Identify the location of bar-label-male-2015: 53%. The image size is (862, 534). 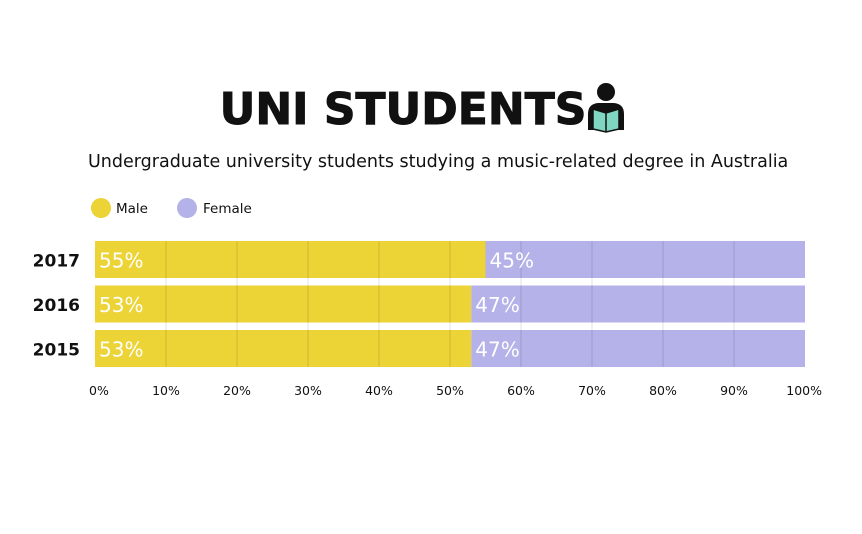
(121, 350).